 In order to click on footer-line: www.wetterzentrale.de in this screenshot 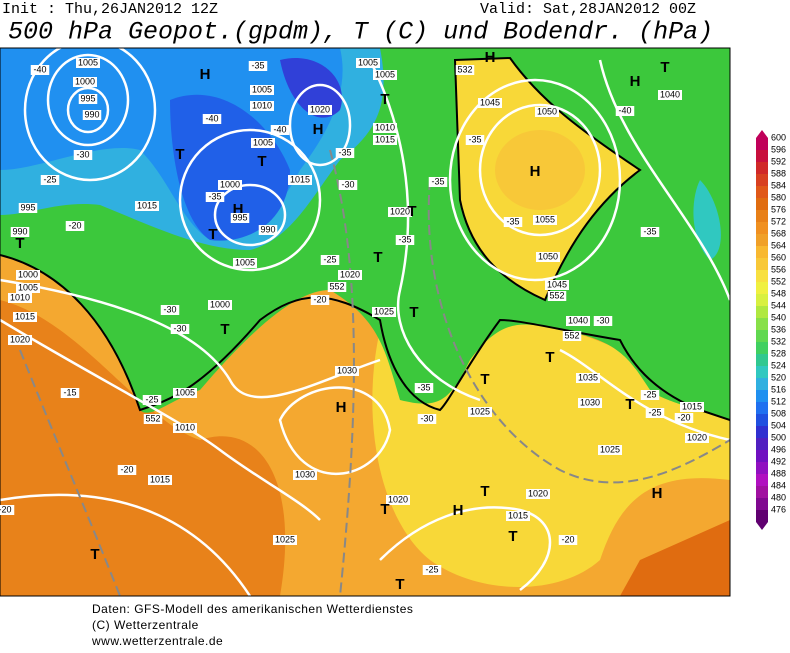, I will do `click(157, 641)`.